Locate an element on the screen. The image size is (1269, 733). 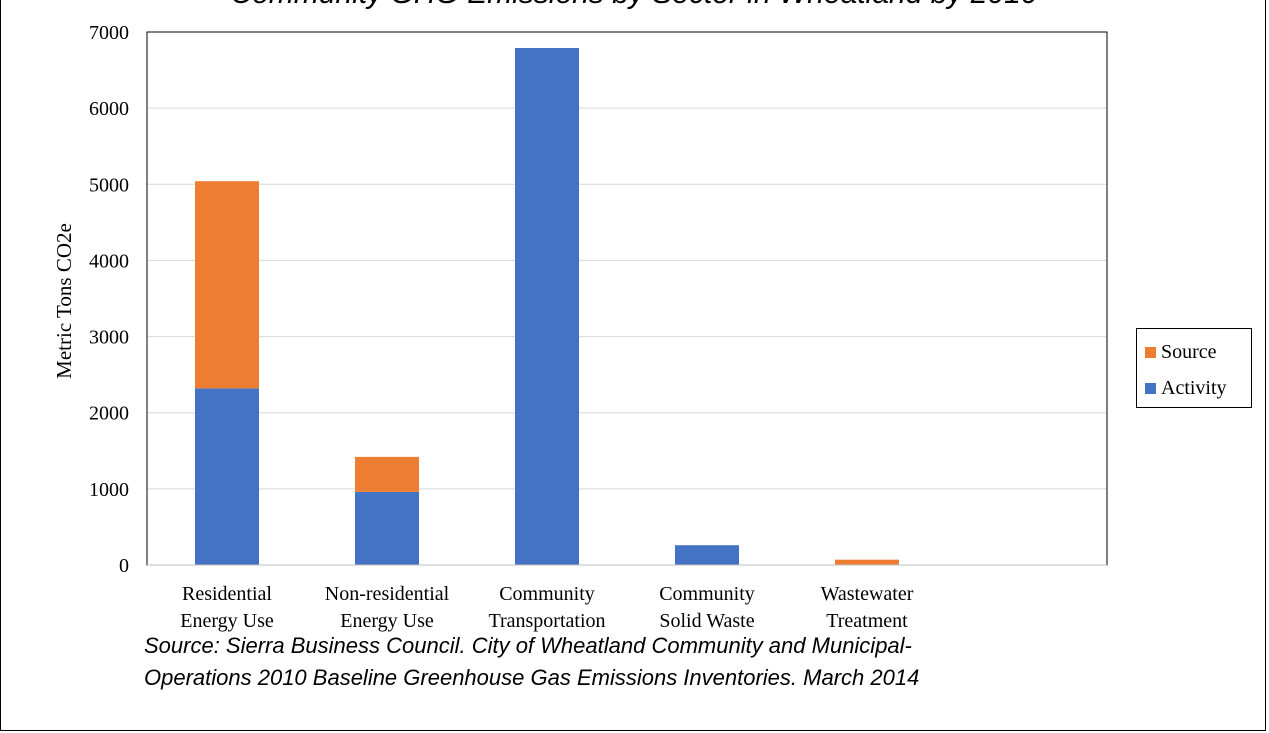
x-tick-label-1-1: Energy Use is located at coordinates (387, 621).